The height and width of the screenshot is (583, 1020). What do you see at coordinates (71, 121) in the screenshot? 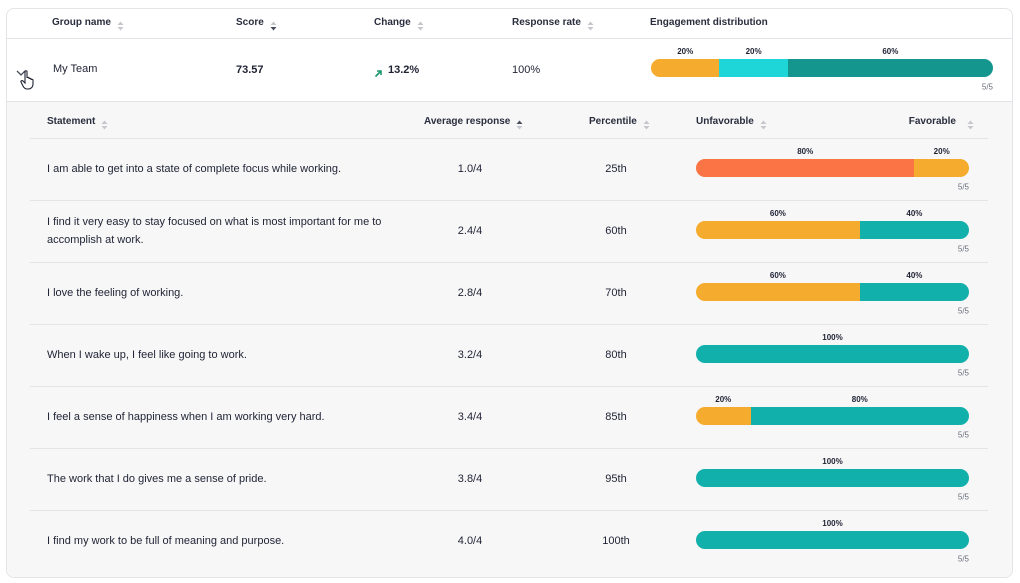
I see `column-header: Statement` at bounding box center [71, 121].